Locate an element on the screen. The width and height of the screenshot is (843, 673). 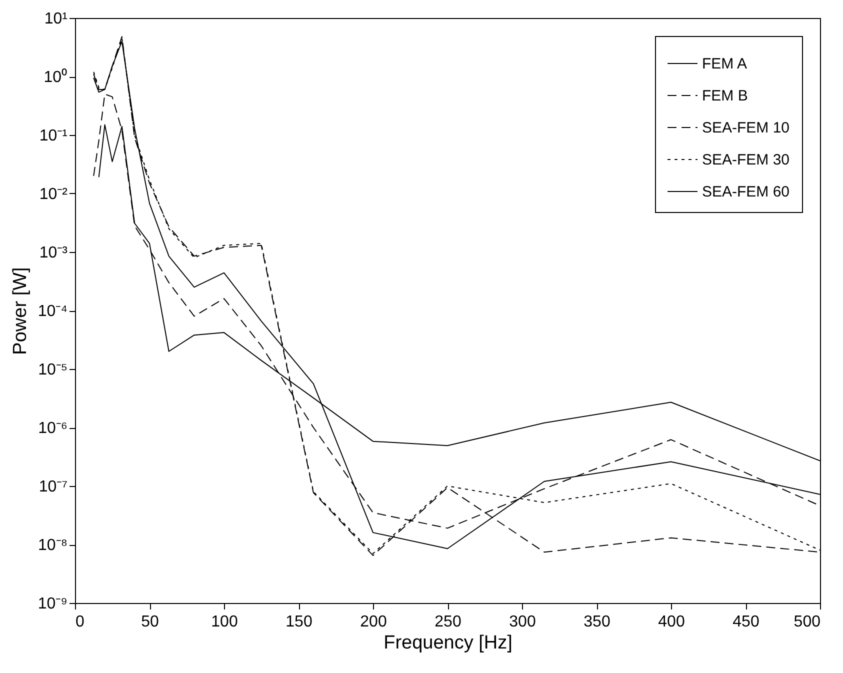
x-tick-label: 400 is located at coordinates (671, 622).